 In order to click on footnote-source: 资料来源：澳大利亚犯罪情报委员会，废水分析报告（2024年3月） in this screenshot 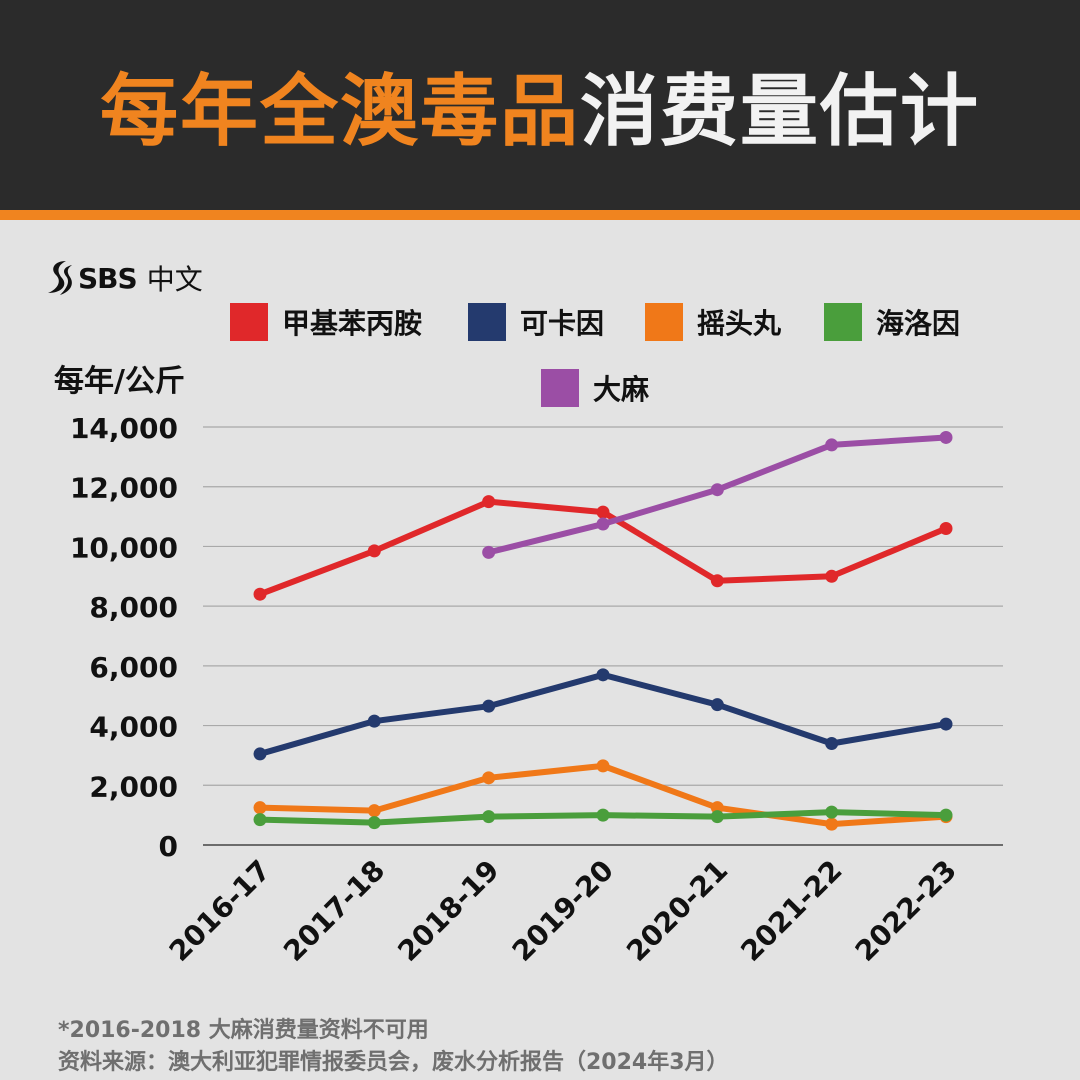, I will do `click(393, 1062)`.